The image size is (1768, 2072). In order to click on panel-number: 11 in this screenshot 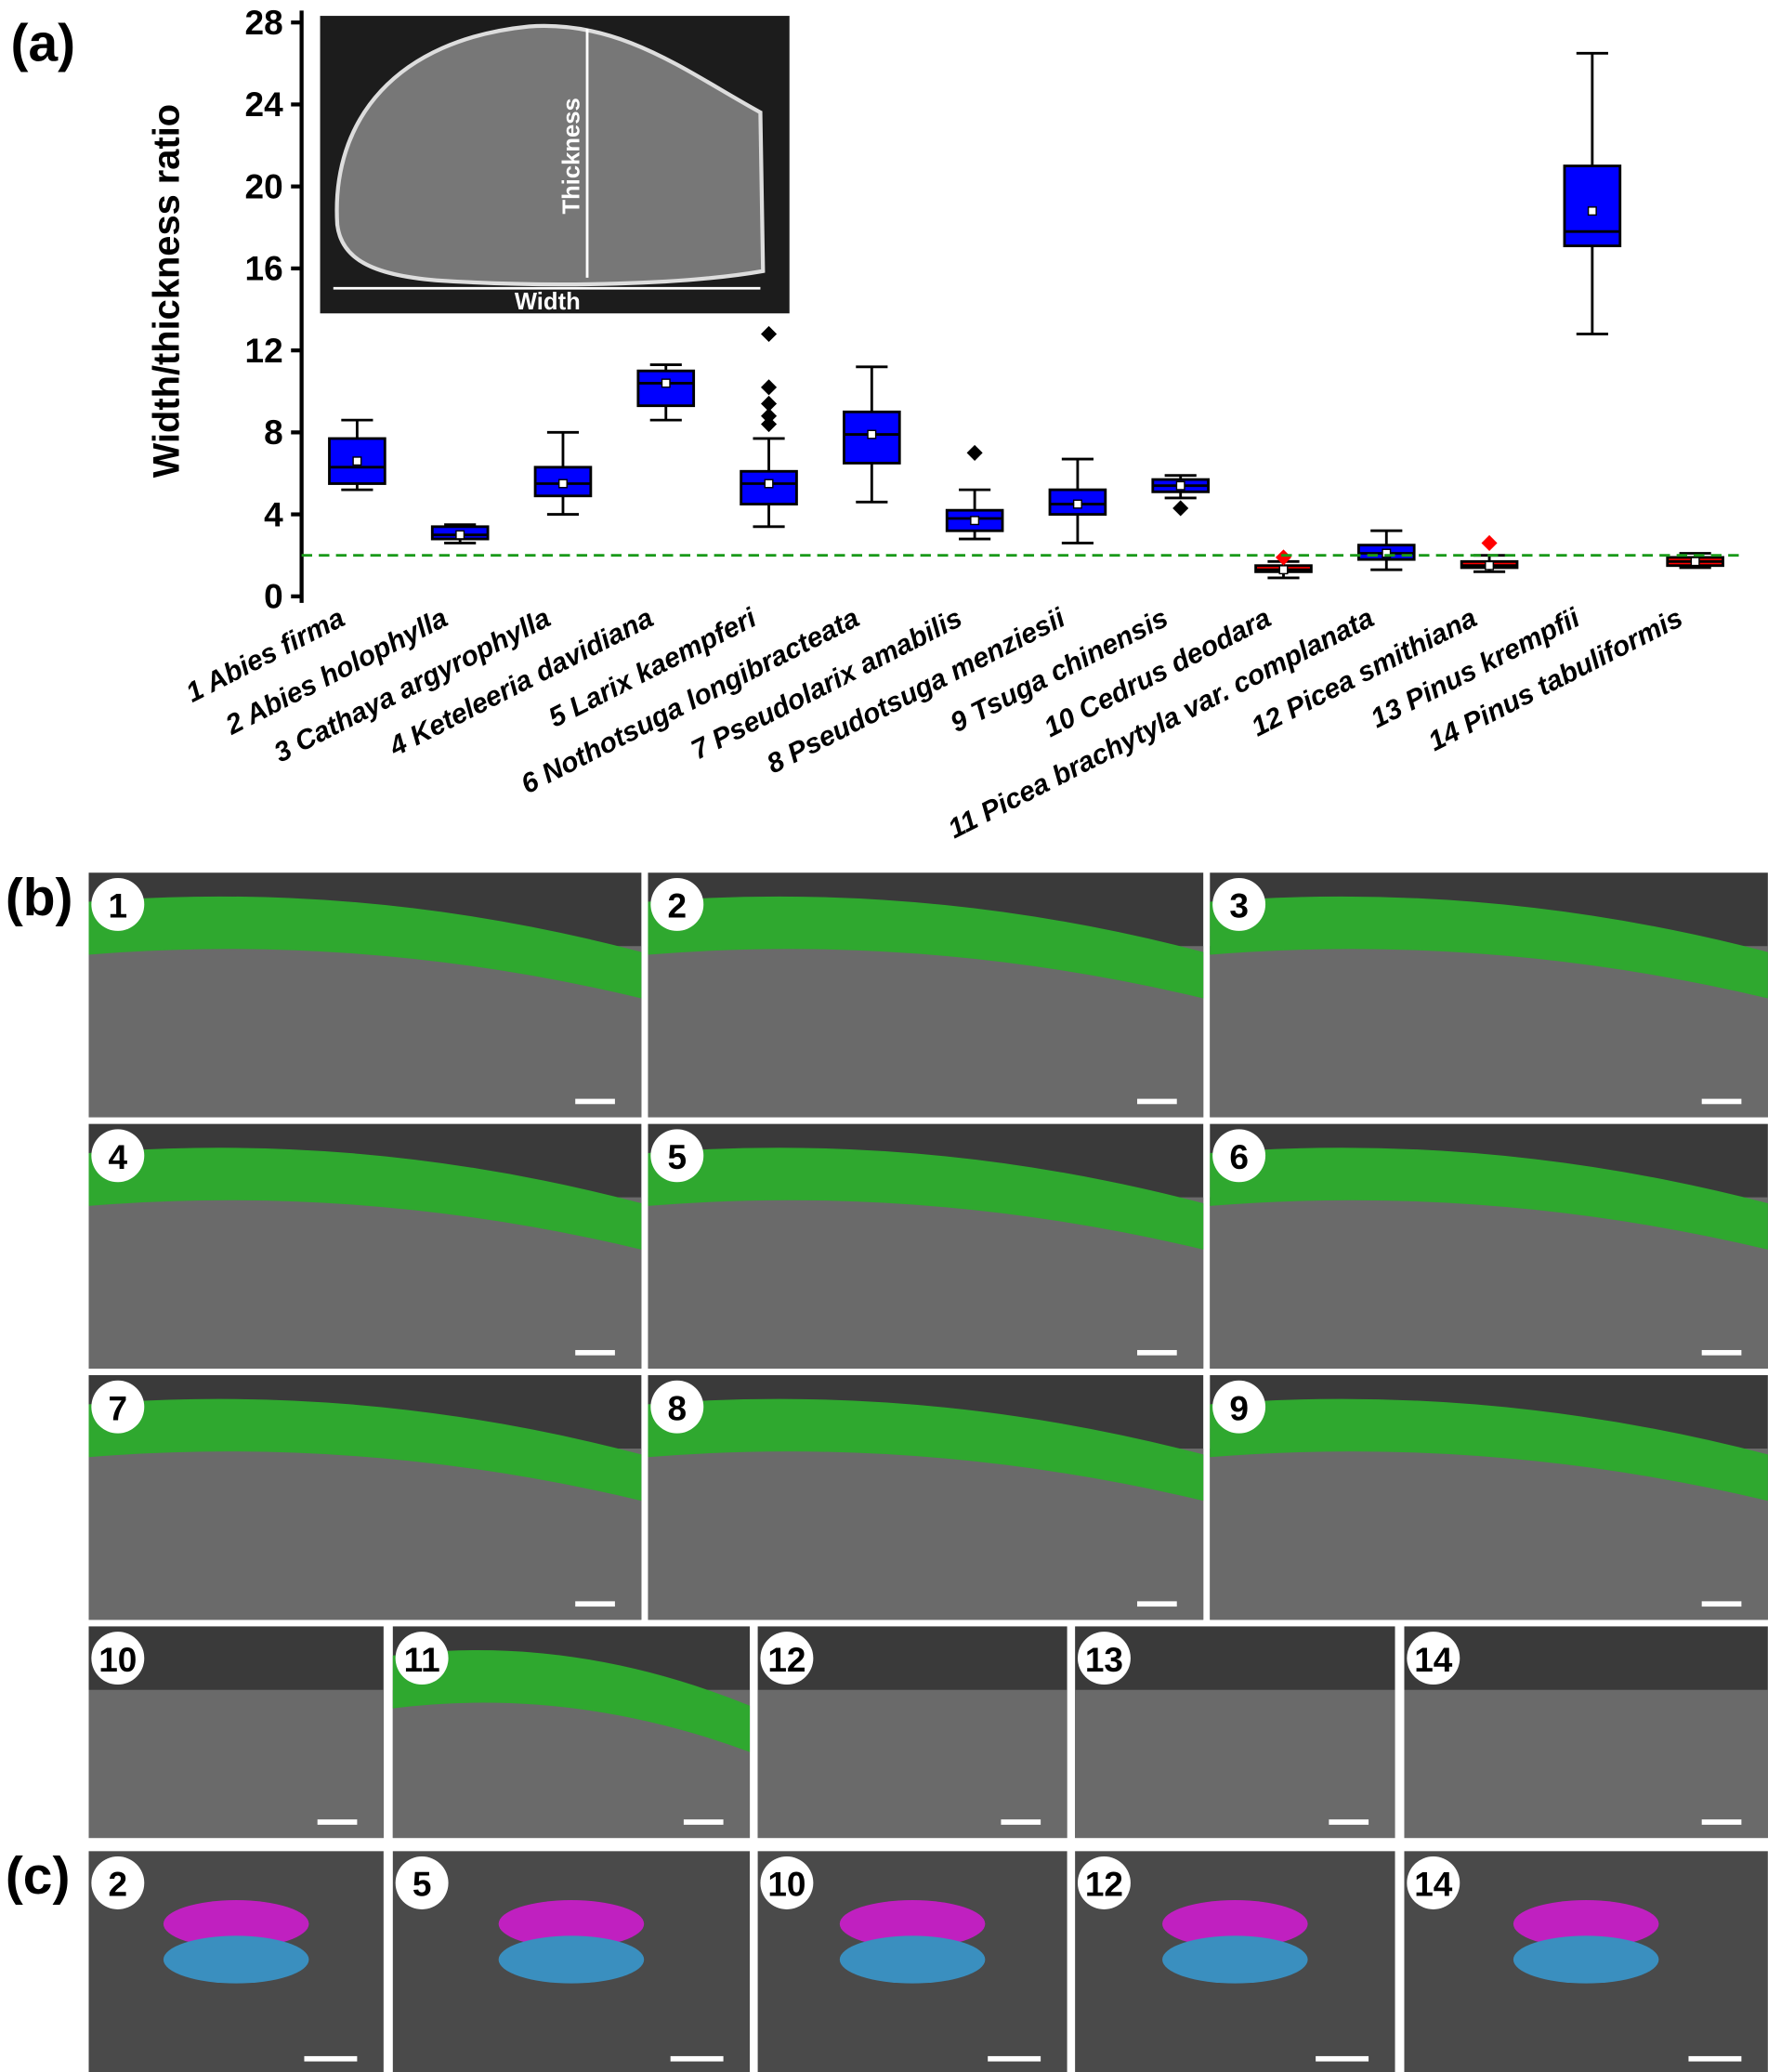, I will do `click(422, 1660)`.